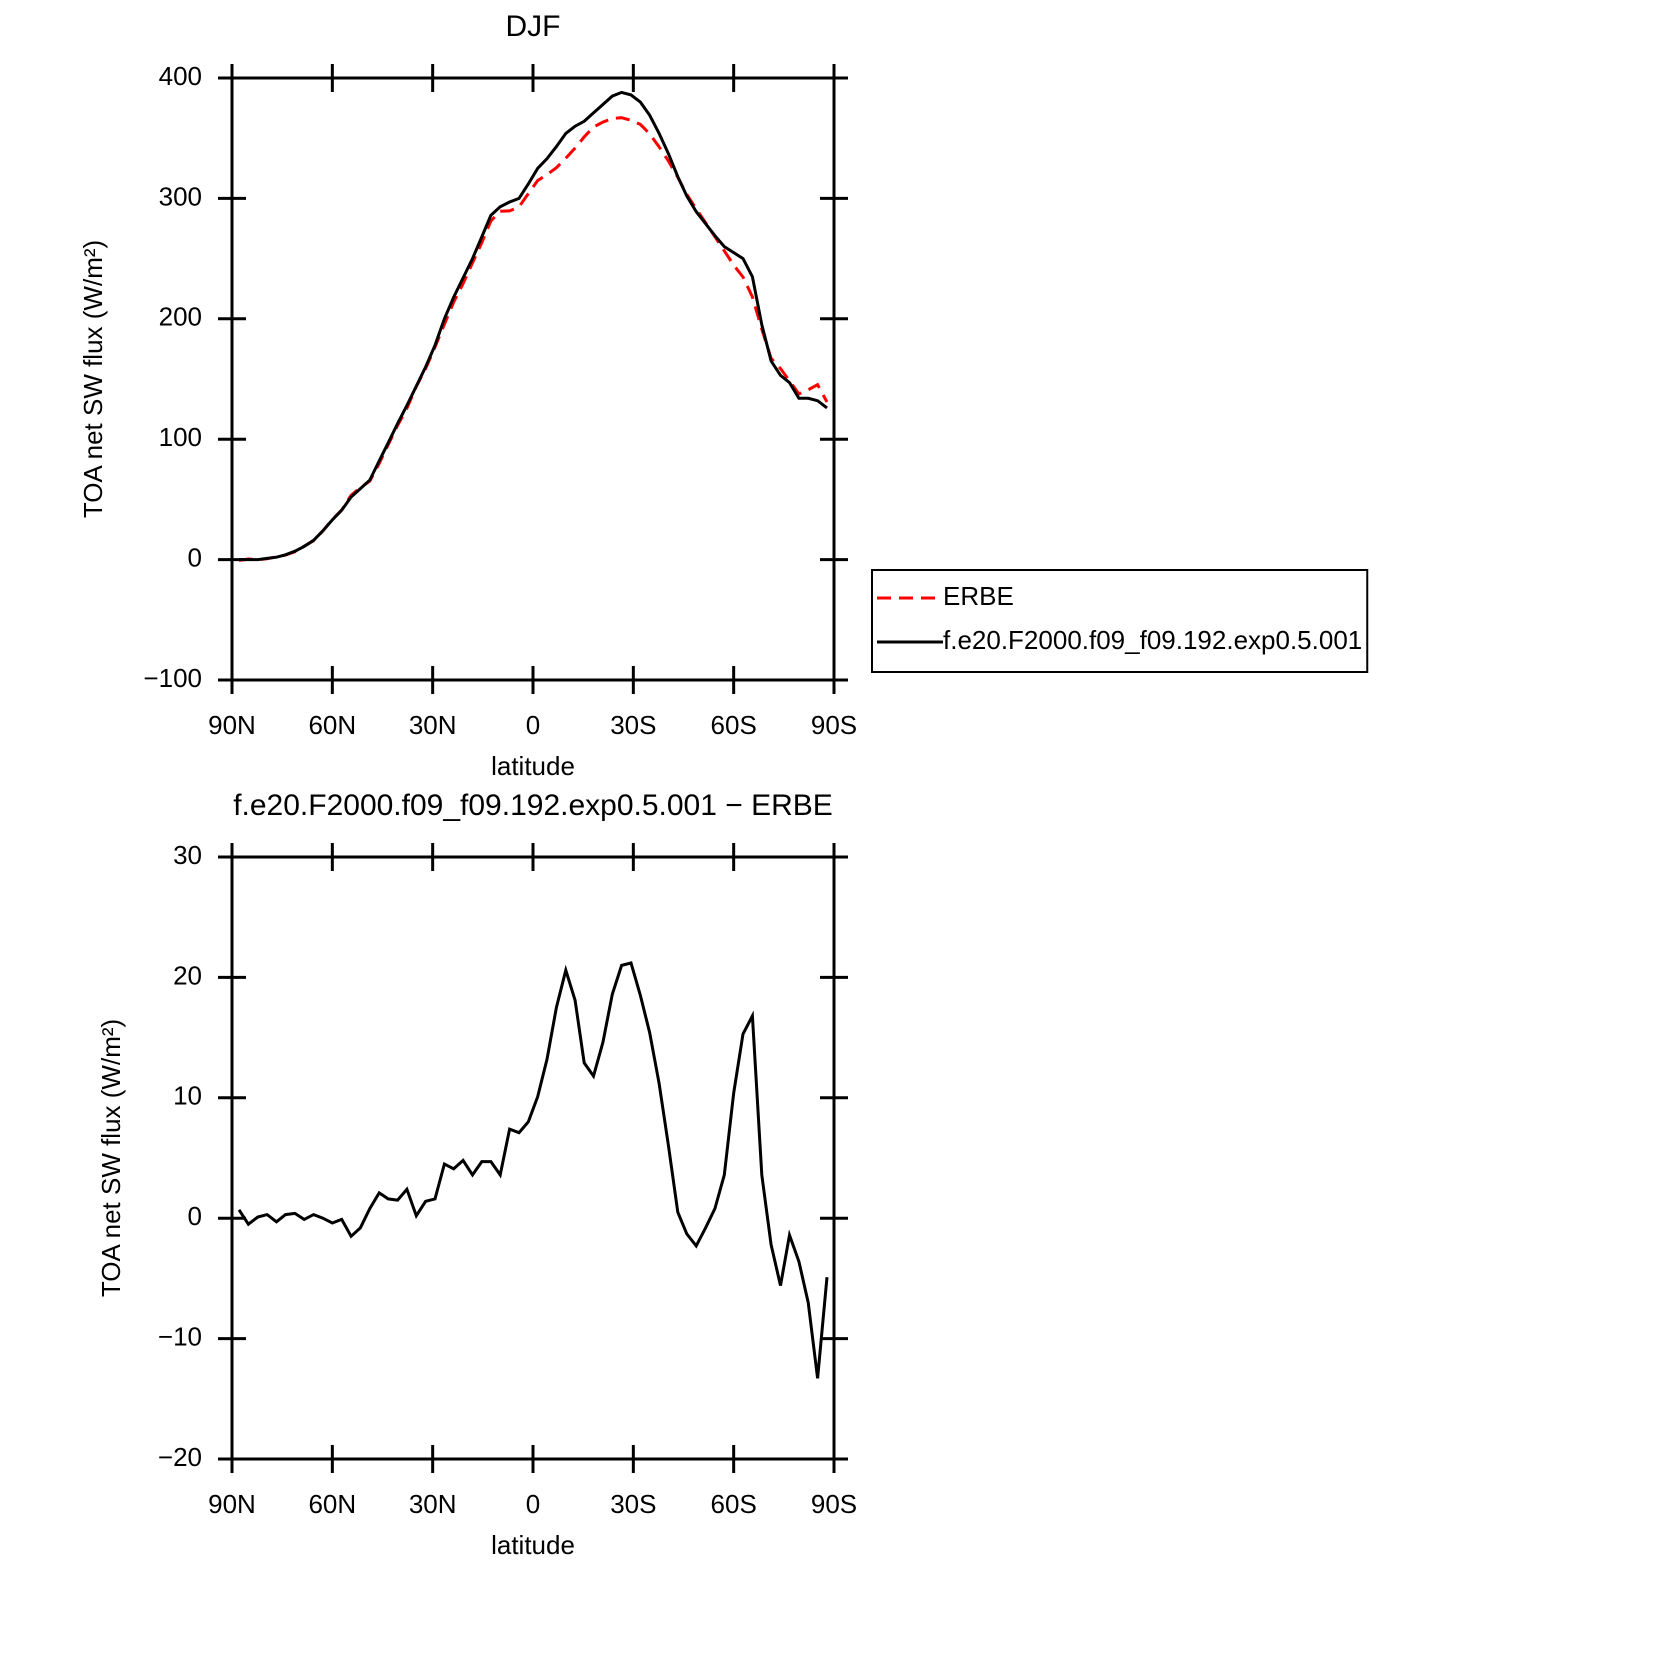 The image size is (1658, 1658). Describe the element at coordinates (180, 437) in the screenshot. I see `y-tick-label: 100` at that location.